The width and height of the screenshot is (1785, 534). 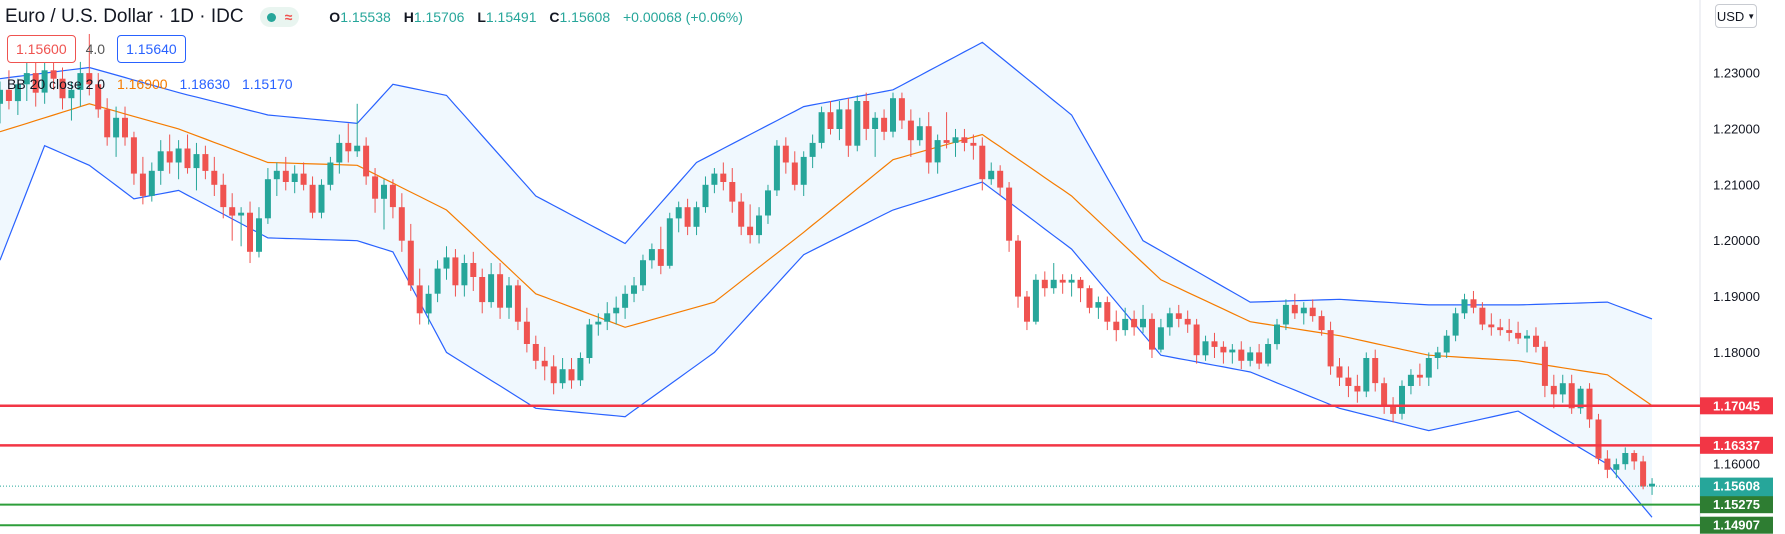 I want to click on currency-label: USD, so click(x=1730, y=16).